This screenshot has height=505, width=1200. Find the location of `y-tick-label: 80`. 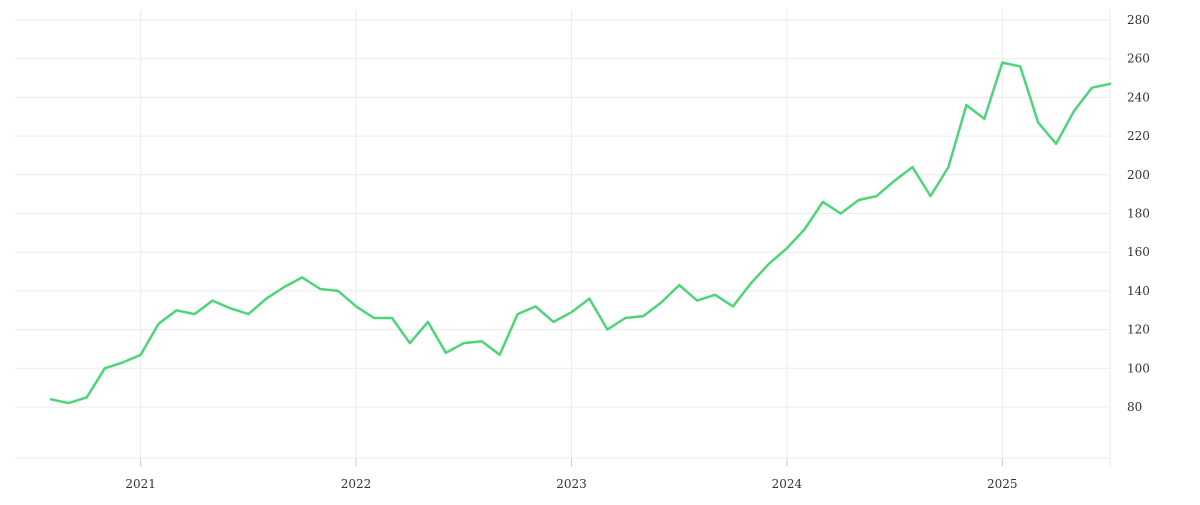

y-tick-label: 80 is located at coordinates (1134, 407).